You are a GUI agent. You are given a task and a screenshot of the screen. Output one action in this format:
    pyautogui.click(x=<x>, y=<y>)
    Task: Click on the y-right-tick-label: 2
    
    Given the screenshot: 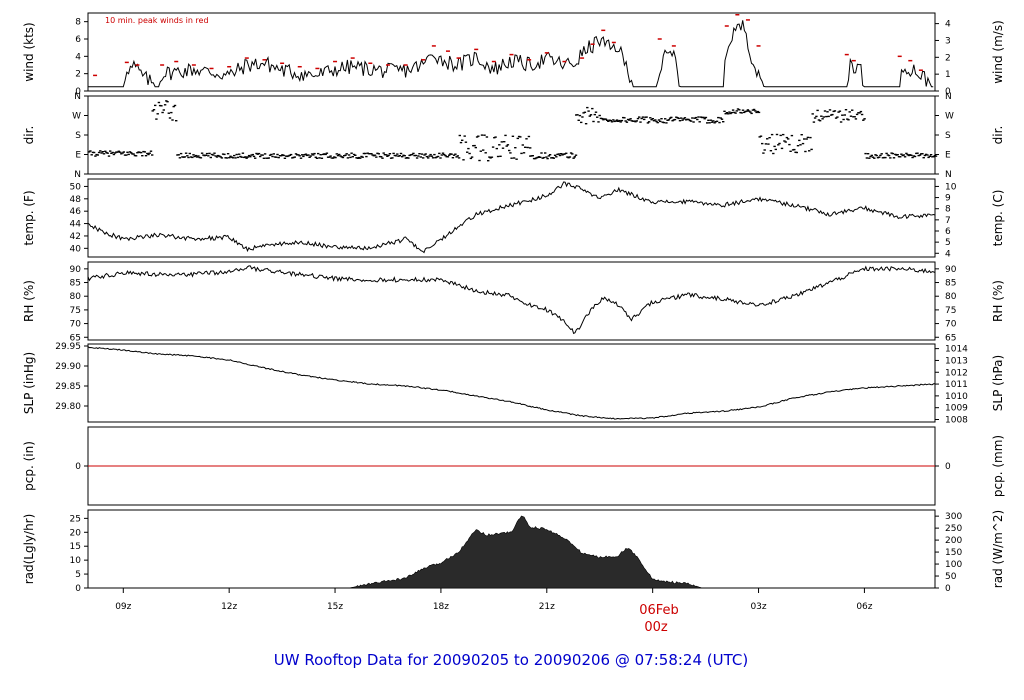 What is the action you would take?
    pyautogui.click(x=948, y=58)
    